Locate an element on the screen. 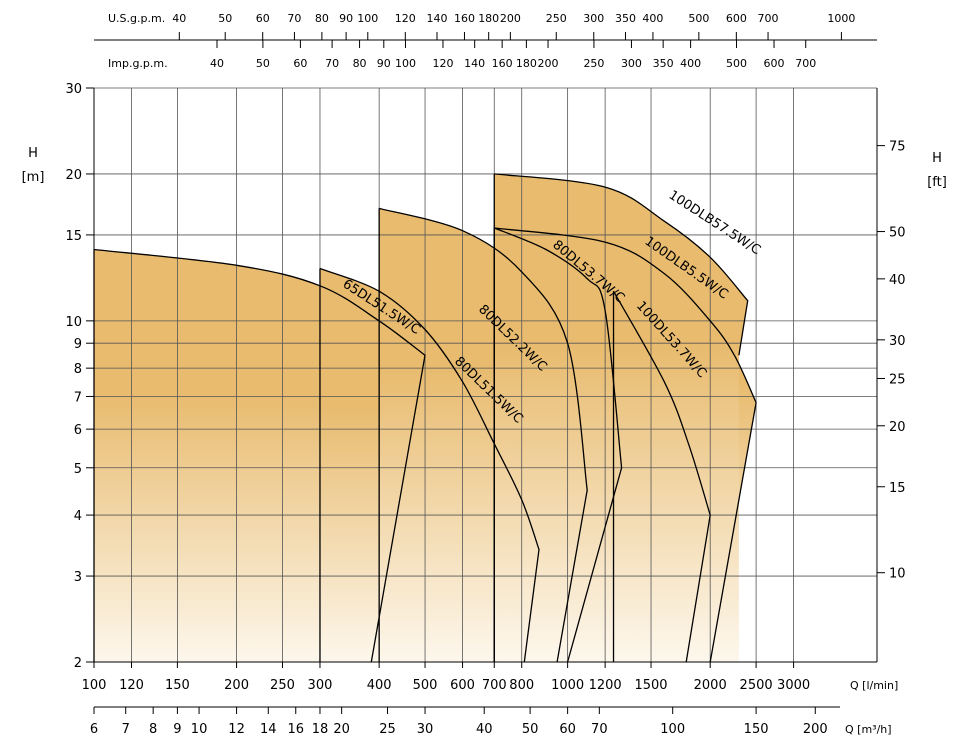  y-ft-tick-label-4: 30 is located at coordinates (897, 341).